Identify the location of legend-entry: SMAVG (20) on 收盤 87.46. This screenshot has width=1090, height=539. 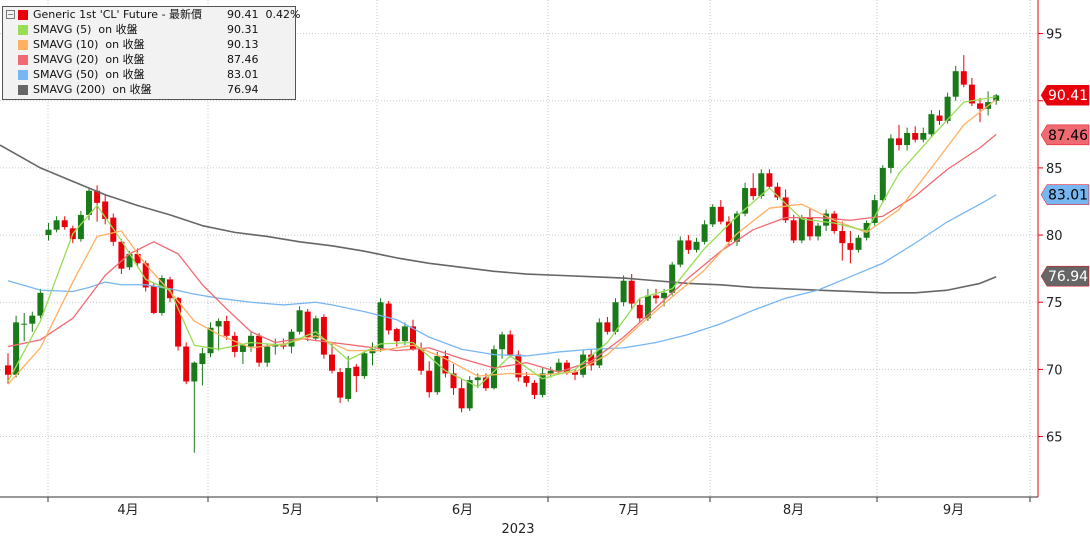
(149, 60).